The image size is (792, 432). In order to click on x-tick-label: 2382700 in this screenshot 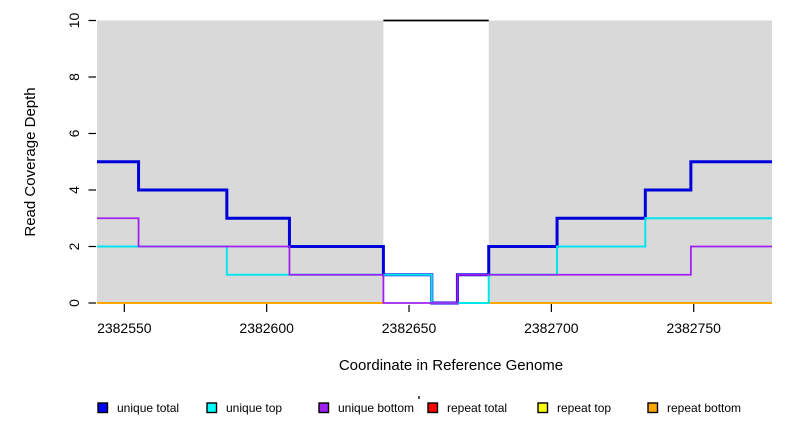, I will do `click(551, 328)`.